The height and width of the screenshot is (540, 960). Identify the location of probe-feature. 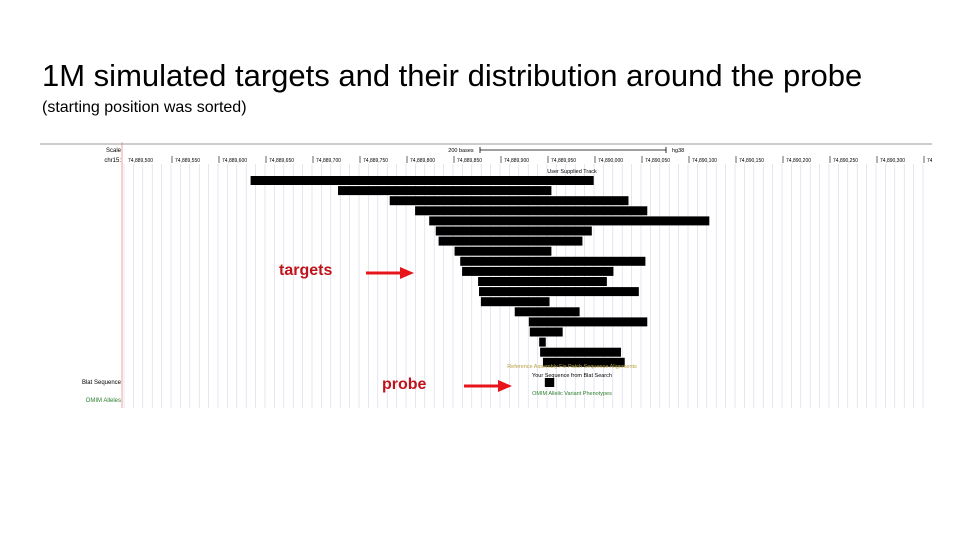
(549, 382).